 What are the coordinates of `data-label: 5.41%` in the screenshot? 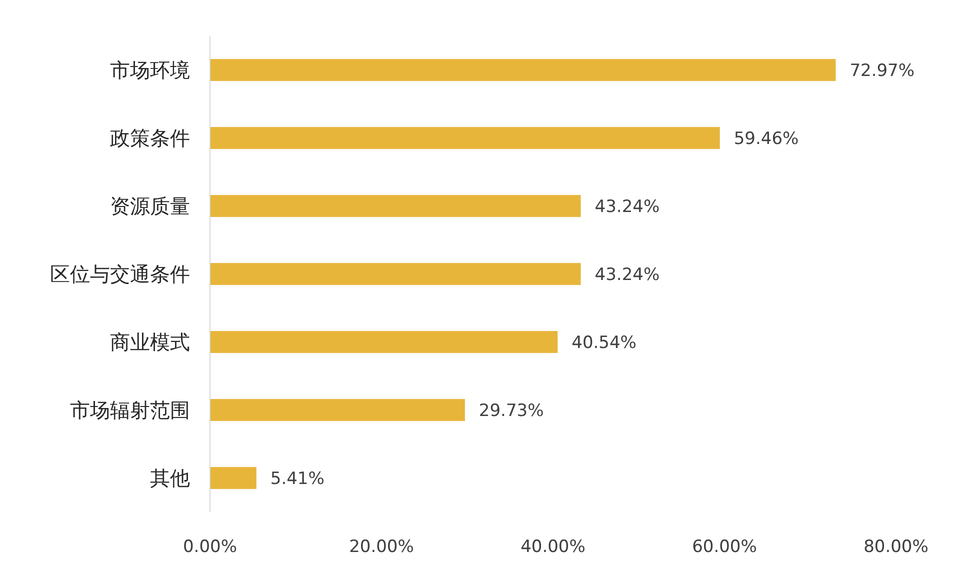 It's located at (297, 479).